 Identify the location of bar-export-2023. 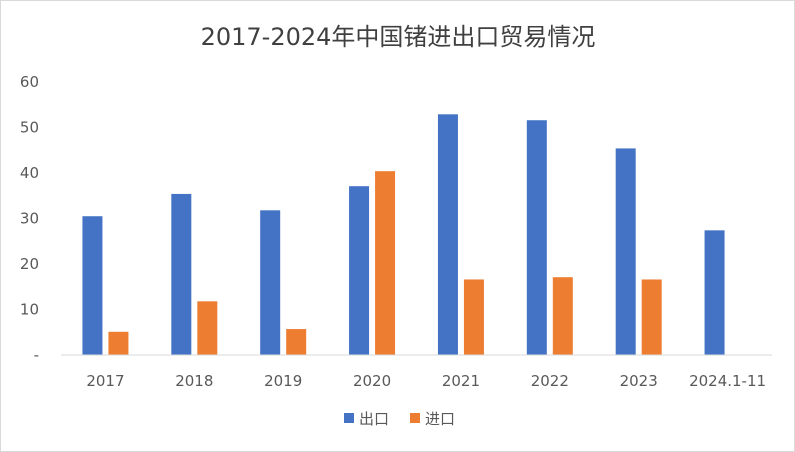
(625, 251).